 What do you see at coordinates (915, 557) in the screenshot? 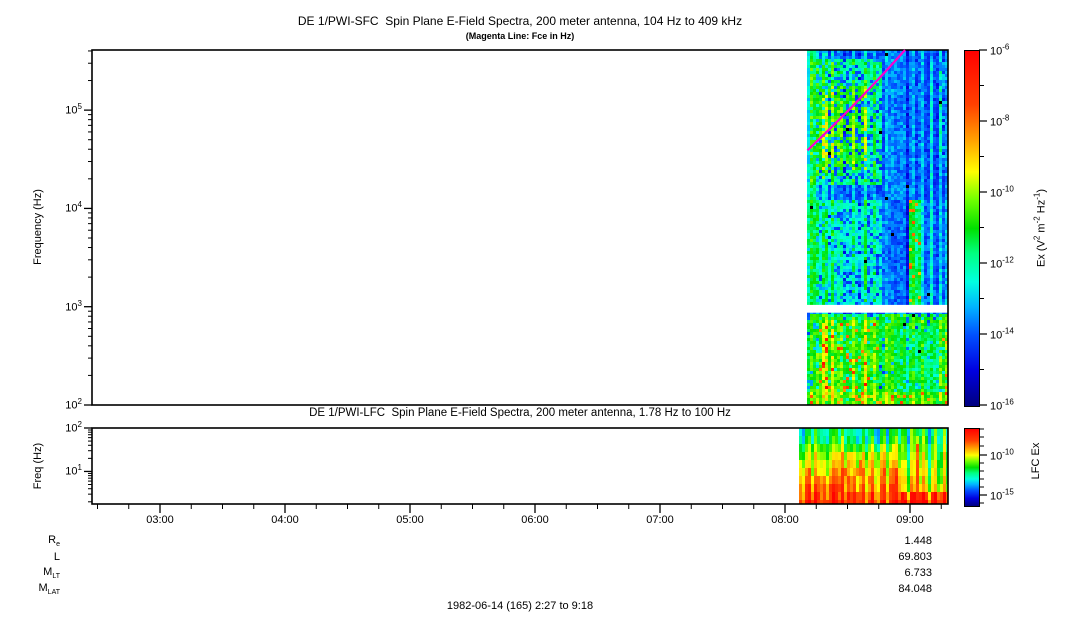
I see `ephemeris-row-value: 69.803` at bounding box center [915, 557].